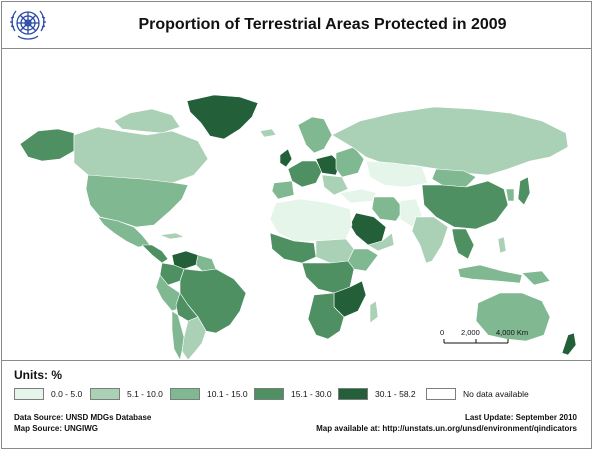 The height and width of the screenshot is (452, 595). What do you see at coordinates (484, 336) in the screenshot?
I see `scale-bar: 0 2,000 4,000 Km` at bounding box center [484, 336].